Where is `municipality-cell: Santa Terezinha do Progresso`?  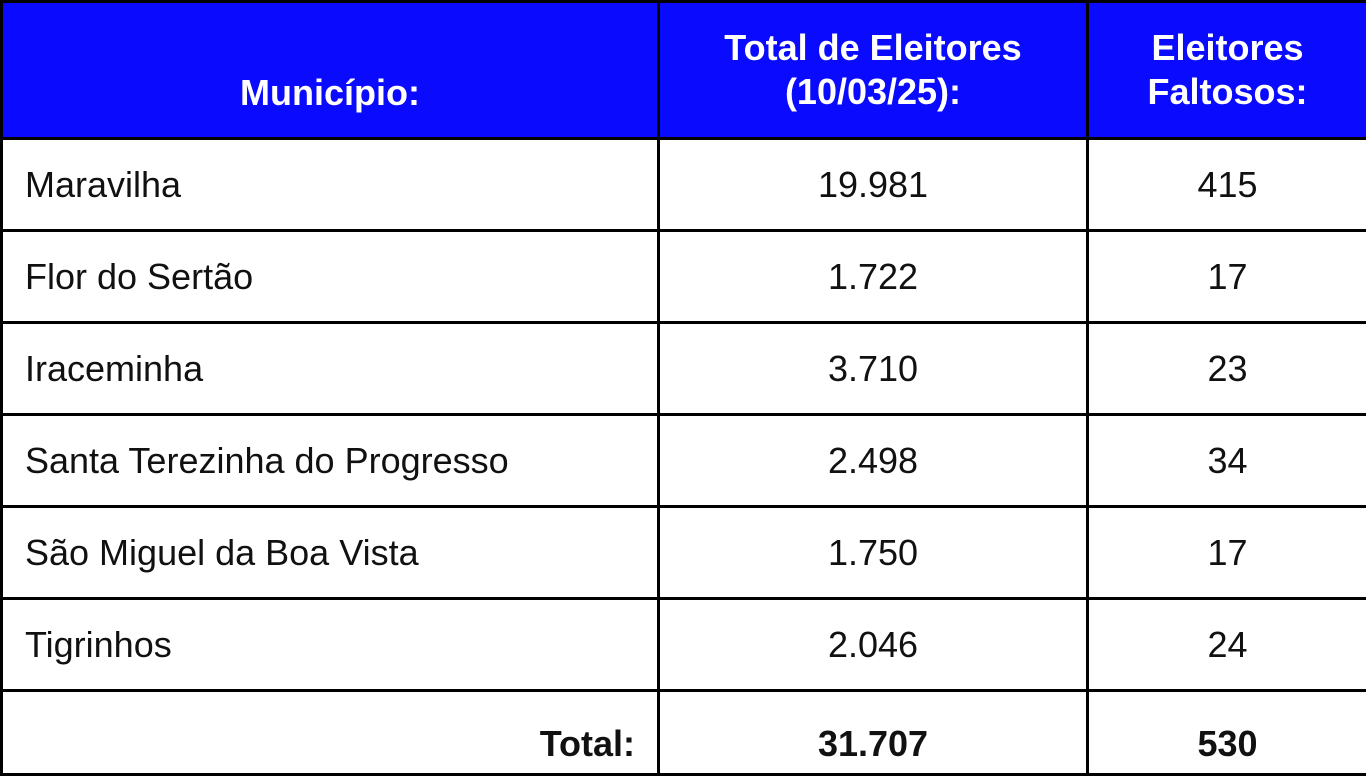 municipality-cell: Santa Terezinha do Progresso is located at coordinates (330, 461).